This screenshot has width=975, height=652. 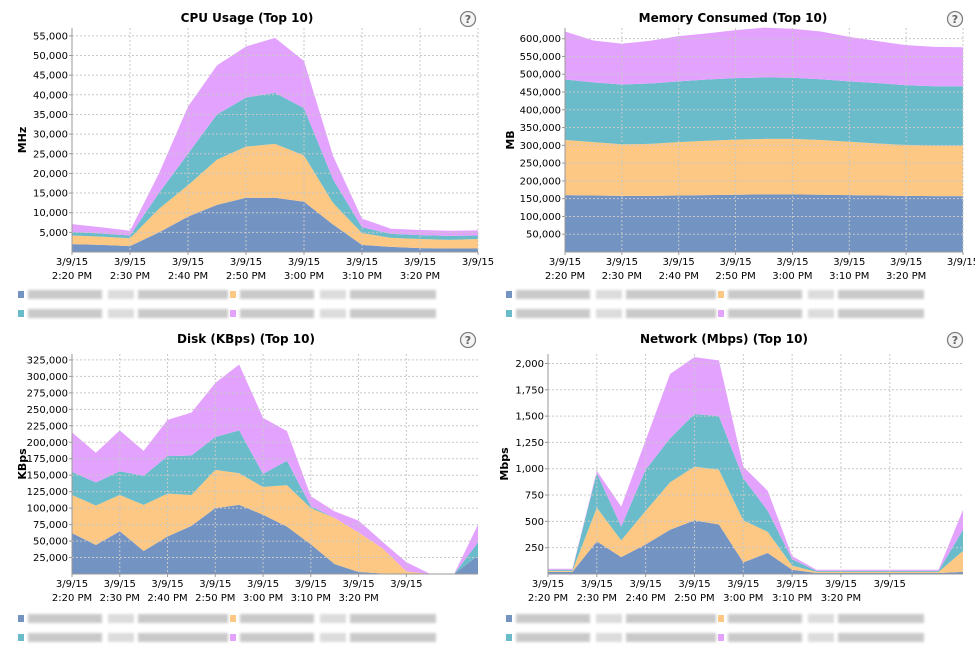 What do you see at coordinates (534, 496) in the screenshot?
I see `y-tick-label: 750` at bounding box center [534, 496].